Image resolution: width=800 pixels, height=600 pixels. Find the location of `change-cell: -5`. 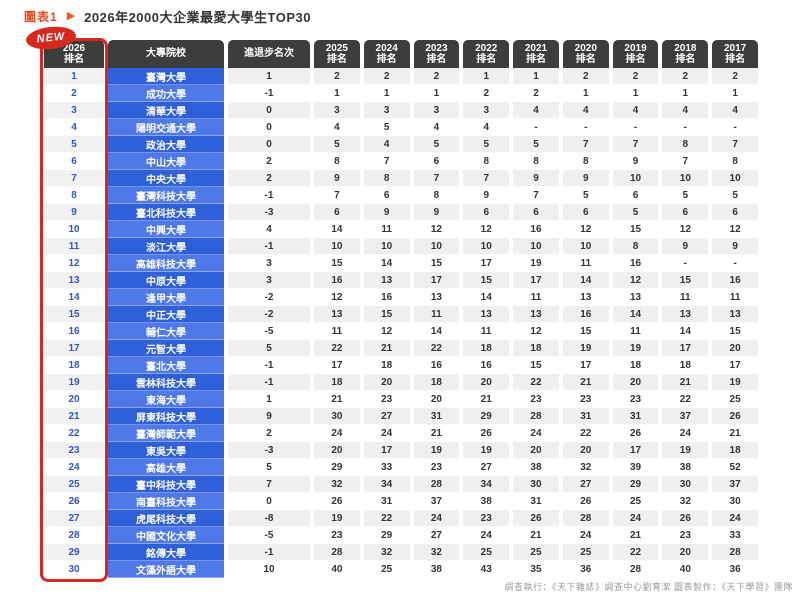

change-cell: -5 is located at coordinates (269, 331).